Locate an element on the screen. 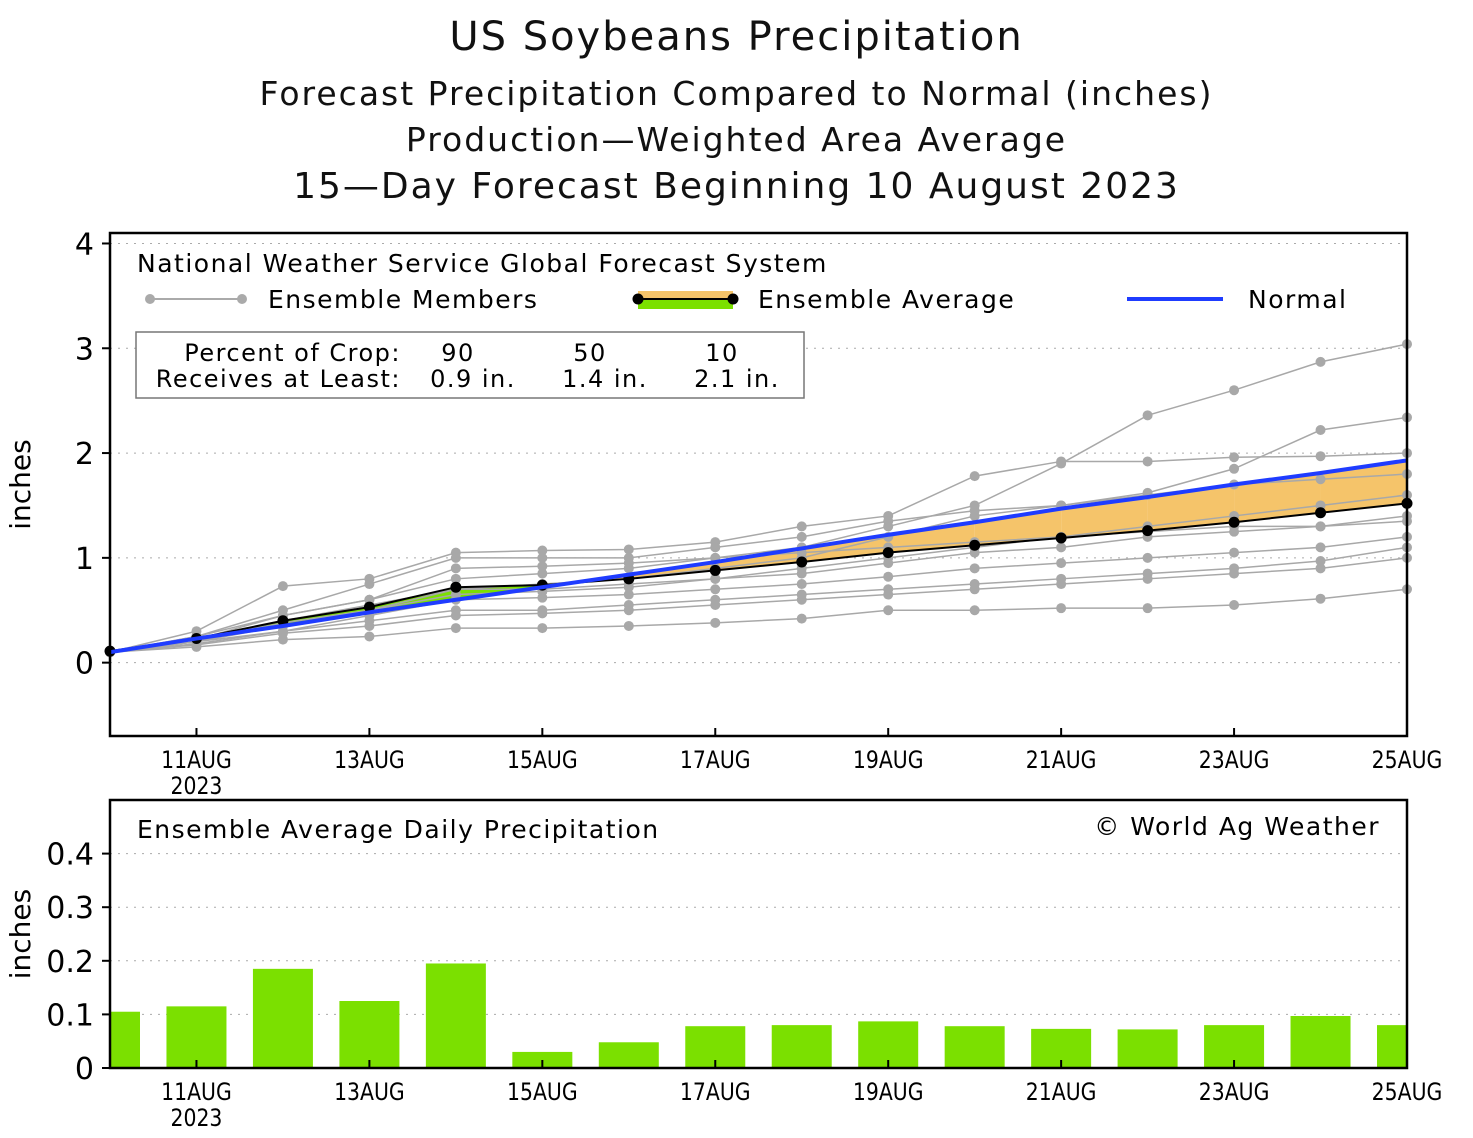  x-tick-label: 15AUG is located at coordinates (542, 1092).